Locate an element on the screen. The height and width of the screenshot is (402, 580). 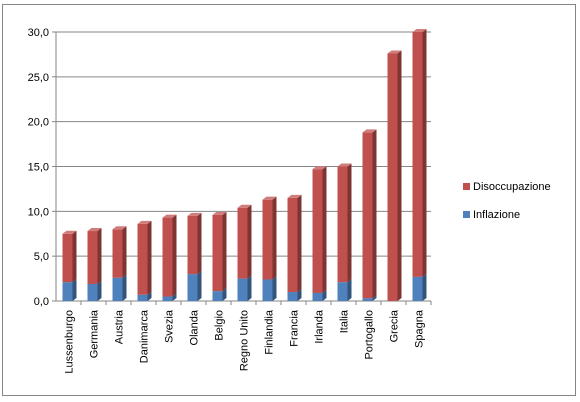
x-tick-label: Francia is located at coordinates (295, 328).